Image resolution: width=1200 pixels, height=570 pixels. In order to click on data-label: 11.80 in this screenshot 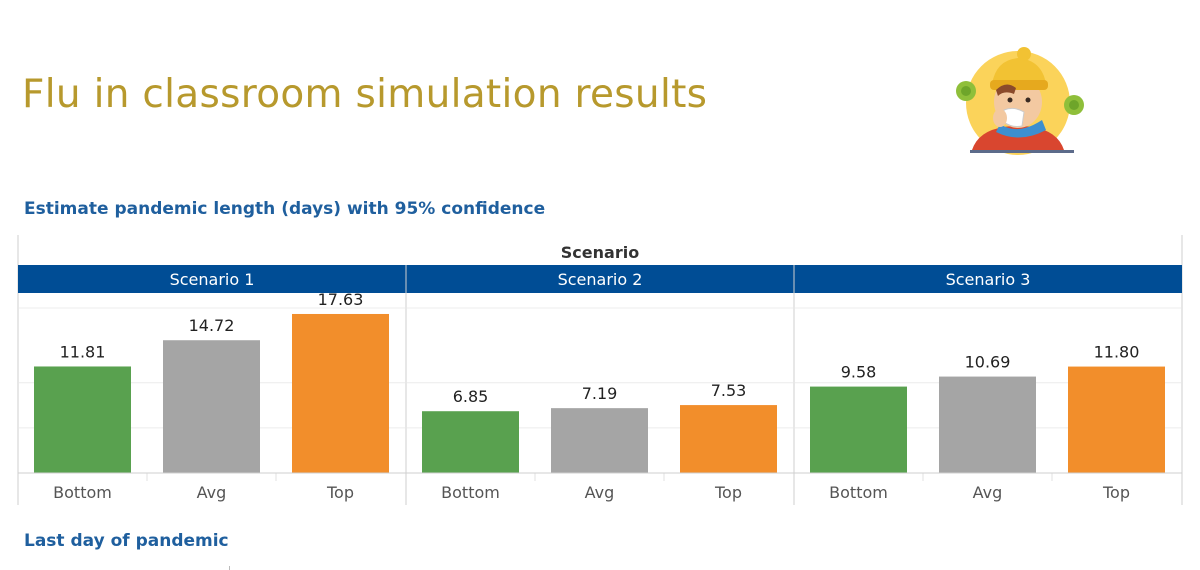, I will do `click(1117, 352)`.